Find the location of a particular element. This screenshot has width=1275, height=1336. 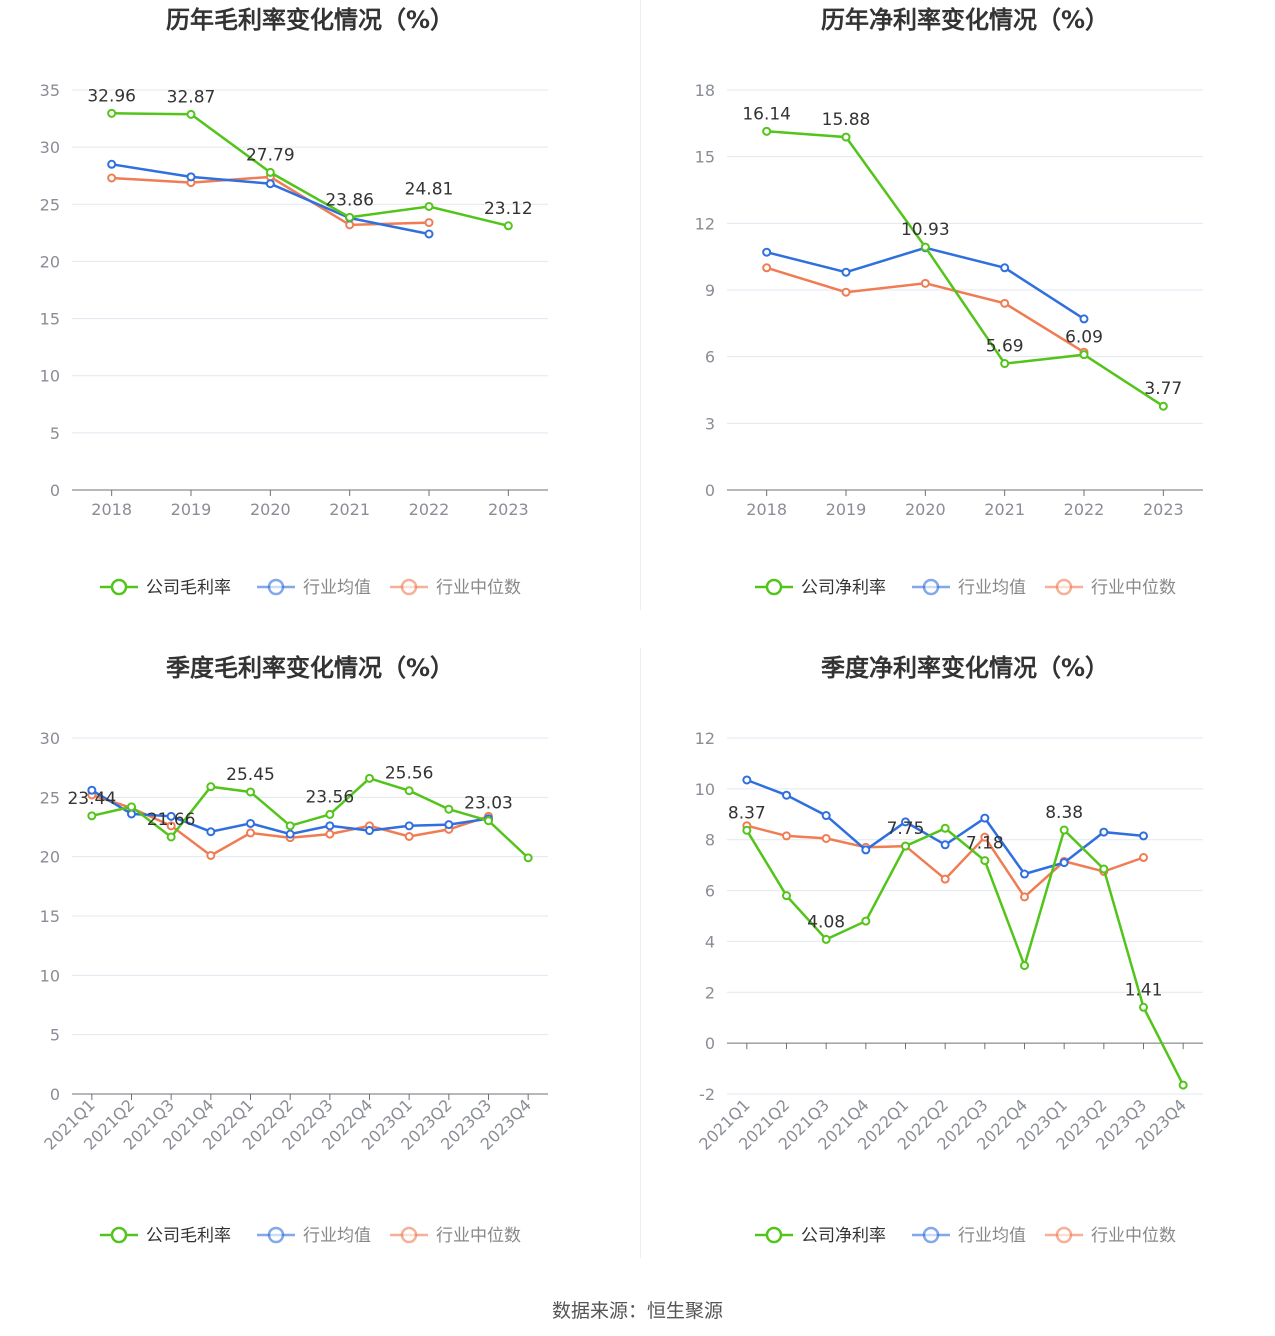

chart-title: 季度净利率变化情况（%） is located at coordinates (965, 668).